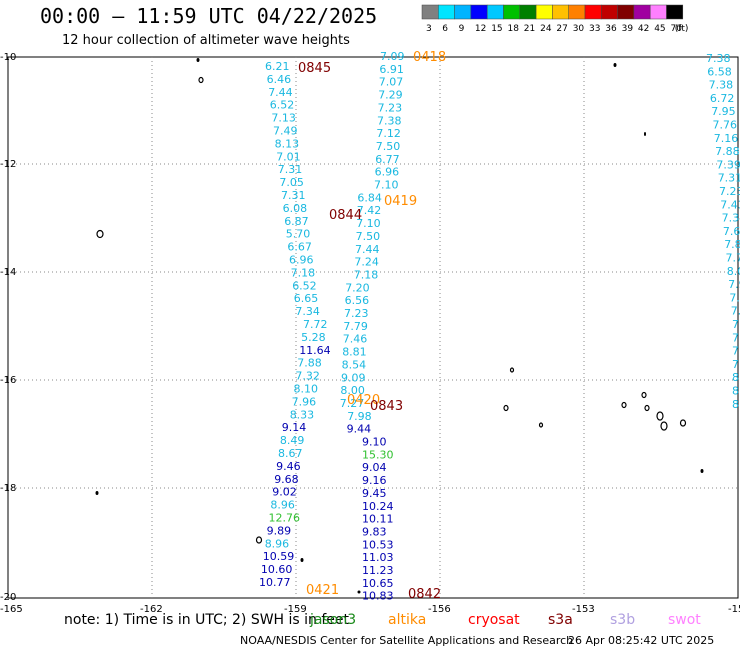  What do you see at coordinates (514, 29) in the screenshot?
I see `colorbar-label: 18` at bounding box center [514, 29].